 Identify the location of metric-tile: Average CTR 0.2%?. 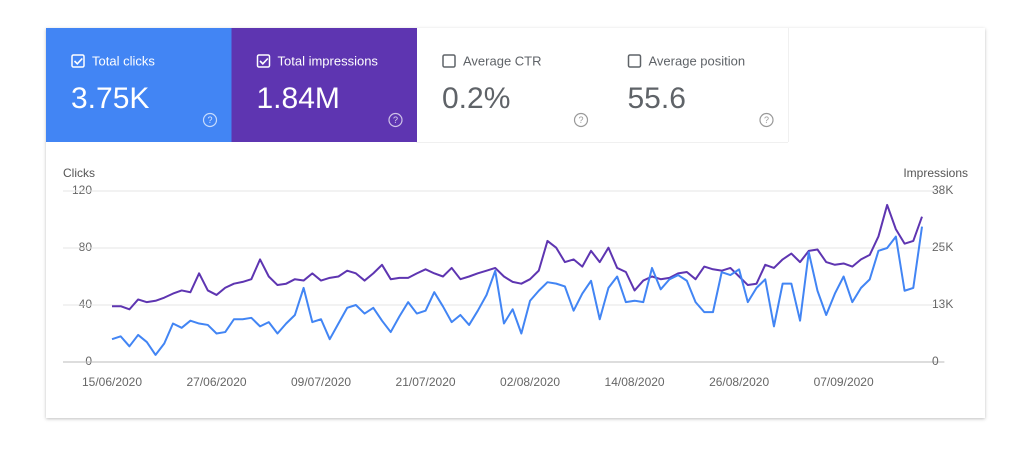
(510, 85).